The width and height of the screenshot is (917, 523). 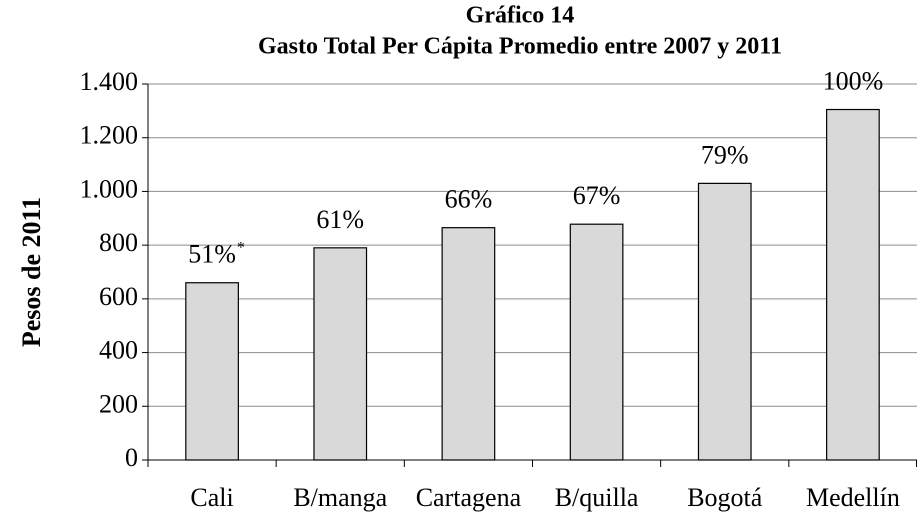 I want to click on bar-label: 67%, so click(x=597, y=195).